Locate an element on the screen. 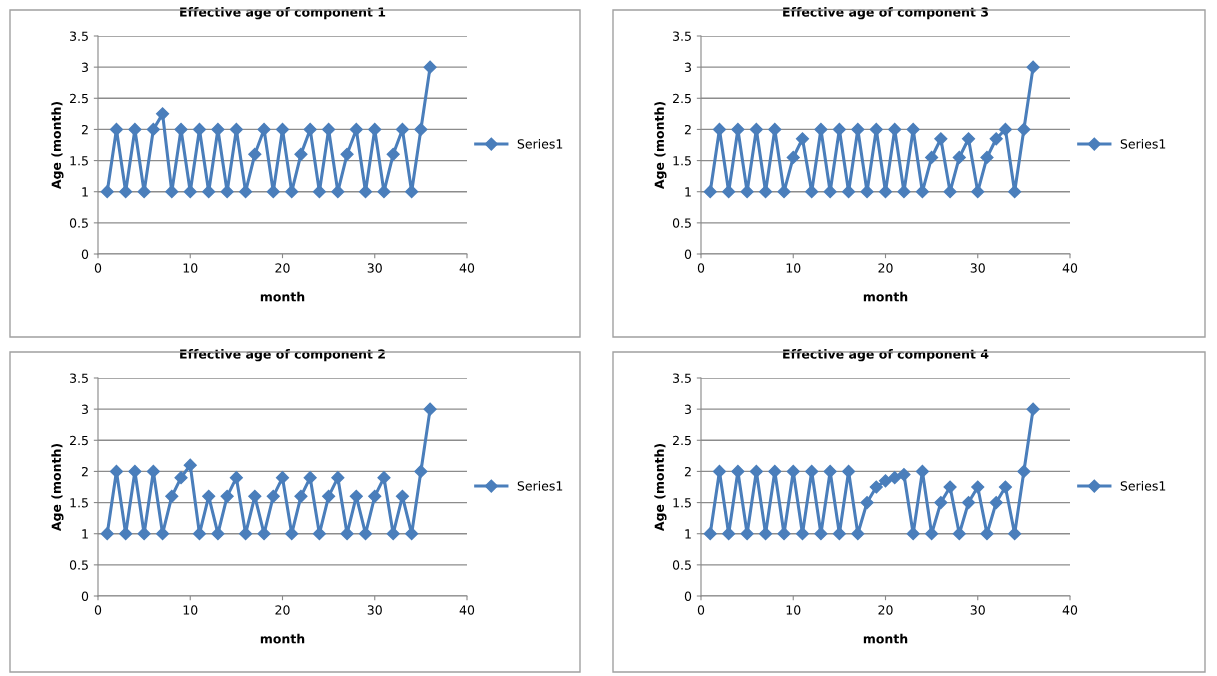 Image resolution: width=1217 pixels, height=676 pixels. chart-title: Effective age of component 3 is located at coordinates (885, 13).